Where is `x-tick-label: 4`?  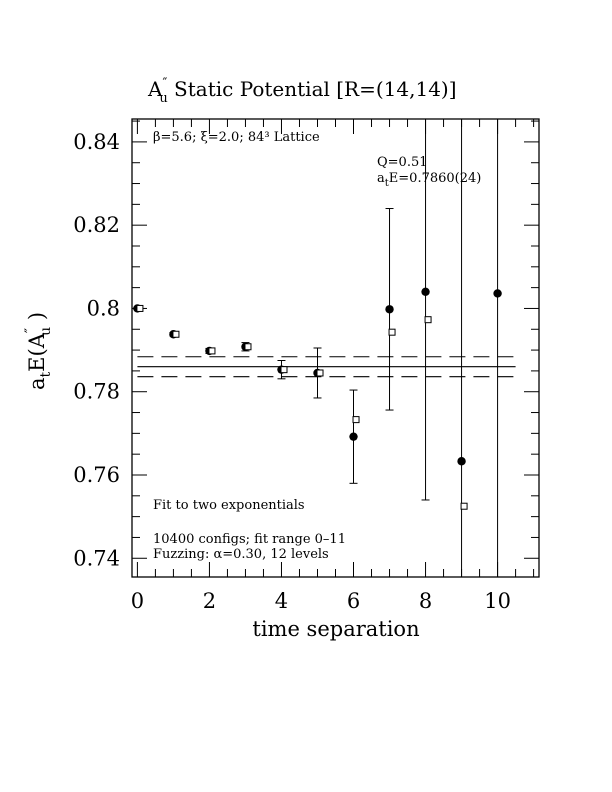
x-tick-label: 4 is located at coordinates (281, 601).